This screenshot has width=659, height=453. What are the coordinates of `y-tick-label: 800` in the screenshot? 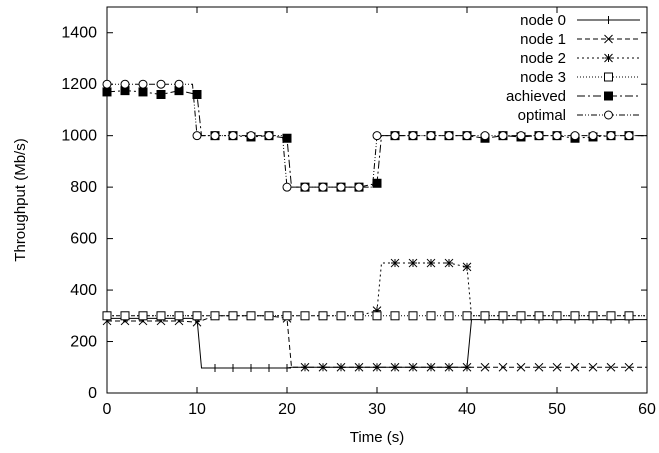 It's located at (83, 187).